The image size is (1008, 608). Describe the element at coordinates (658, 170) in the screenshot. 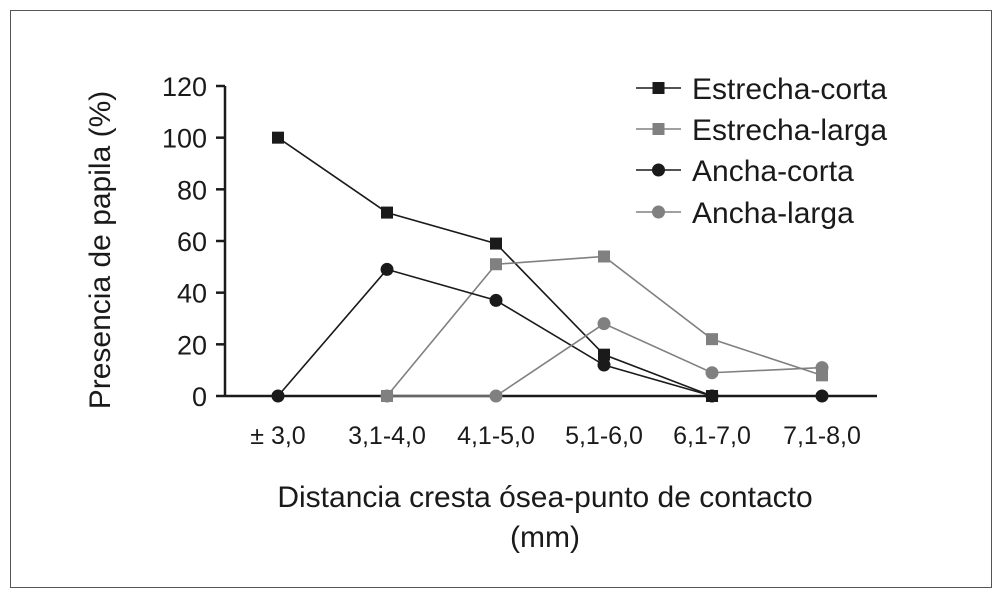

I see `legend-marker-ancha-corta` at that location.